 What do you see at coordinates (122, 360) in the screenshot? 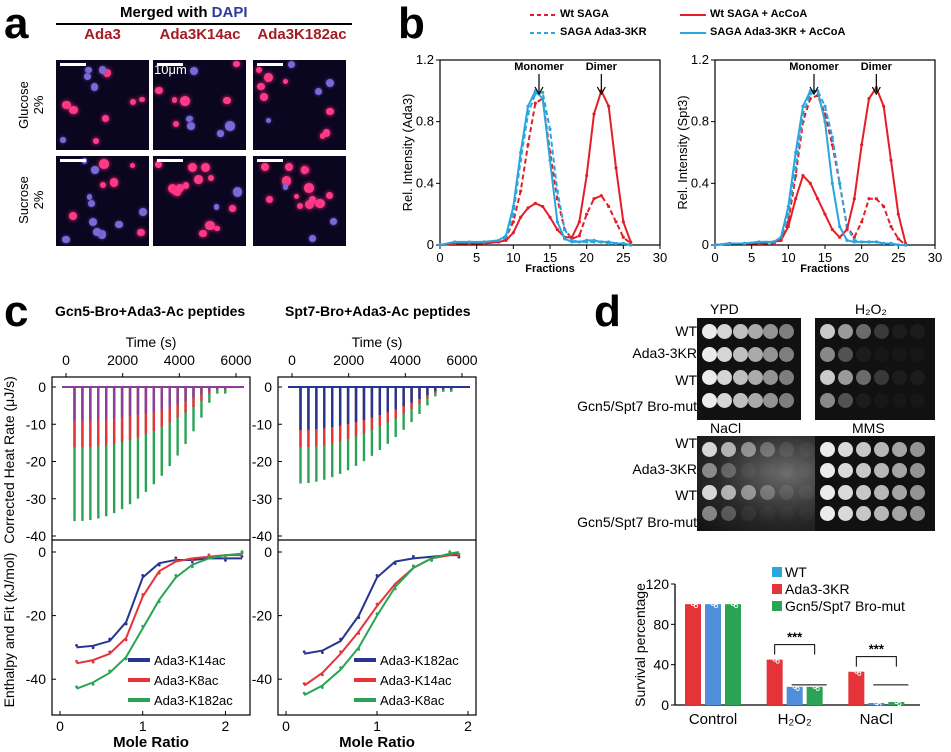
I see `time-tick-label: 2000` at bounding box center [122, 360].